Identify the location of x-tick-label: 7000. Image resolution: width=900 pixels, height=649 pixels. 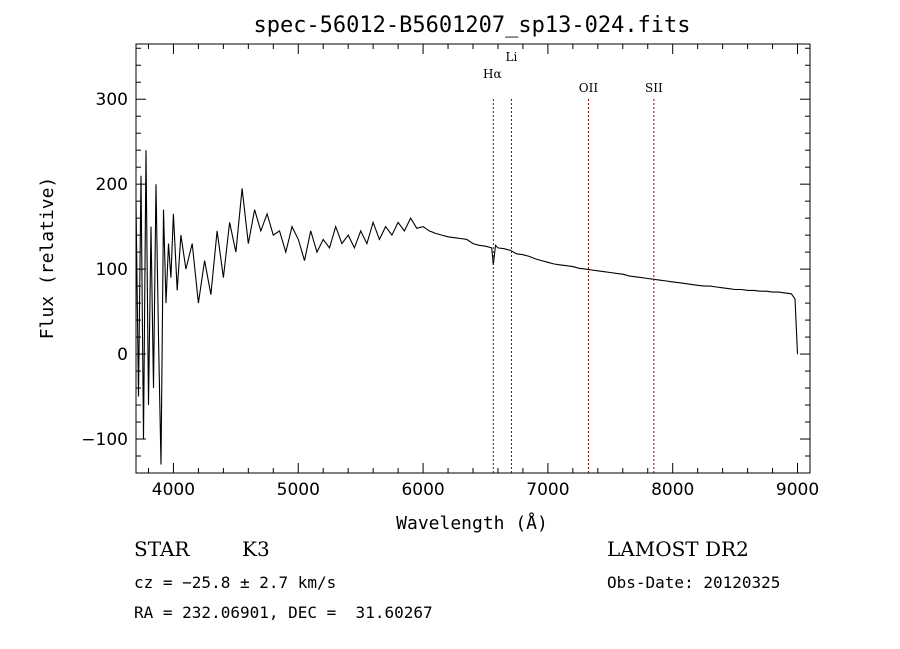
(547, 490).